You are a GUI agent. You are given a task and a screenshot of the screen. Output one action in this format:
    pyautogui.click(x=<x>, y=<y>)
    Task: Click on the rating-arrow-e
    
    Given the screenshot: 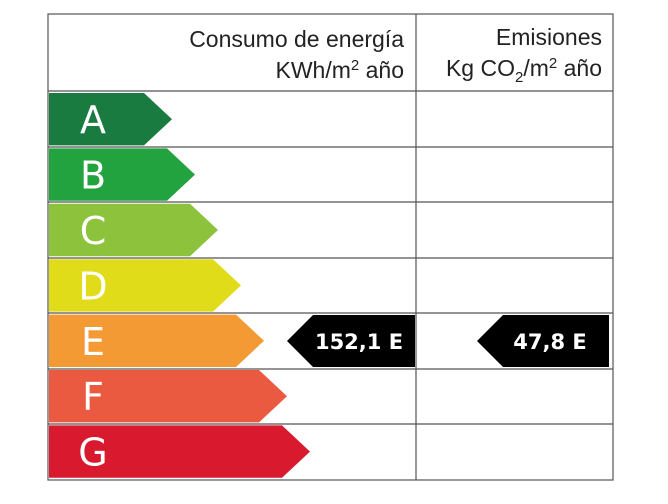 What is the action you would take?
    pyautogui.click(x=156, y=340)
    